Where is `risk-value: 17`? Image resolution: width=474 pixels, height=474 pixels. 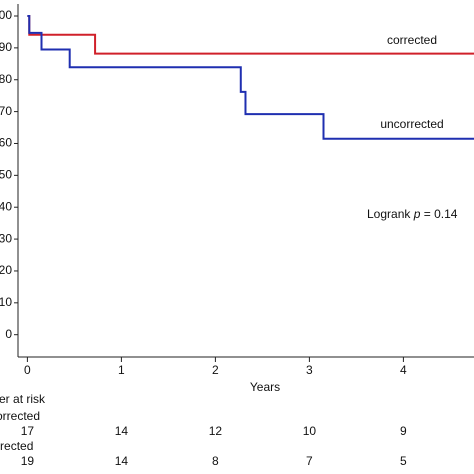 risk-value: 17 is located at coordinates (28, 431).